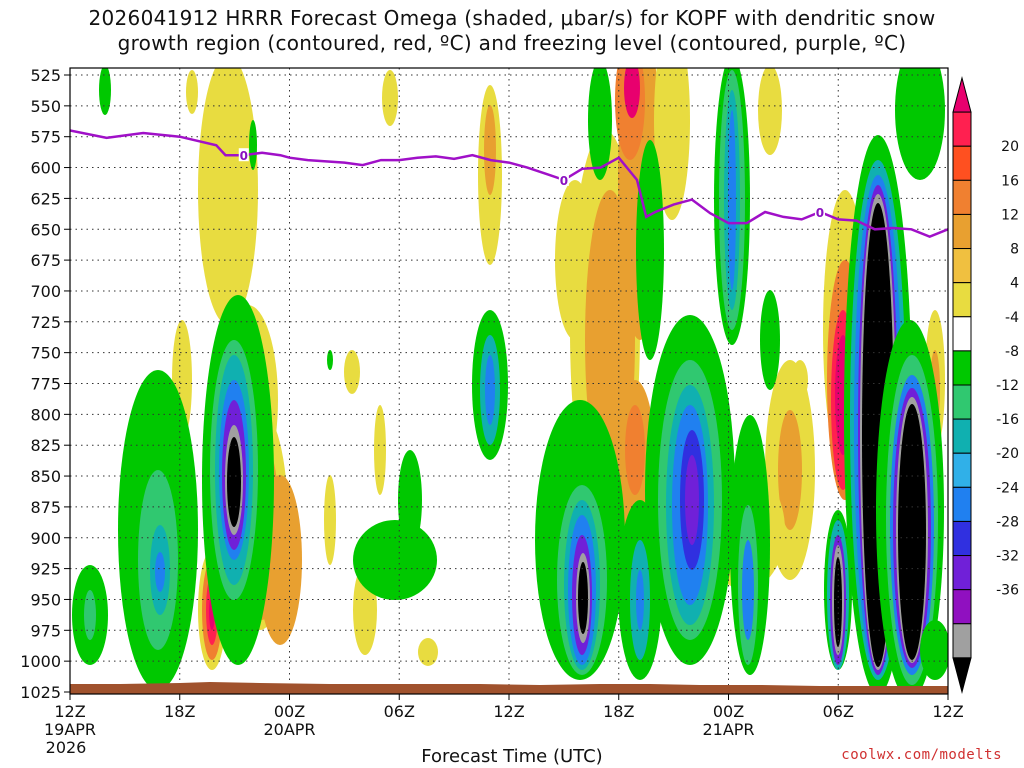 The image size is (1024, 768). What do you see at coordinates (45, 168) in the screenshot?
I see `y-tick-label: 600` at bounding box center [45, 168].